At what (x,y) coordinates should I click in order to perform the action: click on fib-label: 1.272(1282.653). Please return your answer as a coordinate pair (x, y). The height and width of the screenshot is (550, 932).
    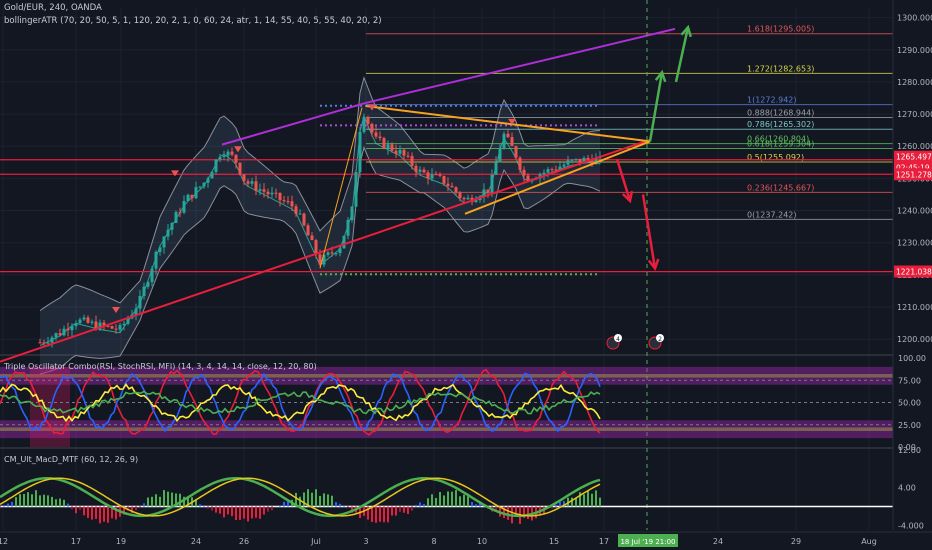
    Looking at the image, I should click on (780, 68).